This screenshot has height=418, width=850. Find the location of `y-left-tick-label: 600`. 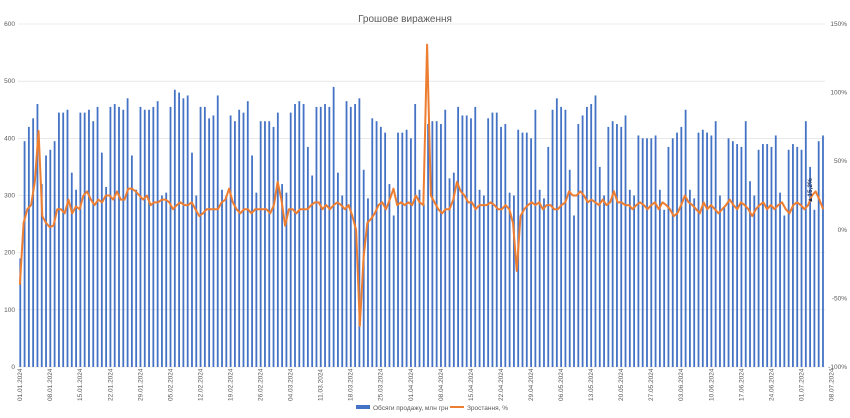

y-left-tick-label: 600 is located at coordinates (9, 24).